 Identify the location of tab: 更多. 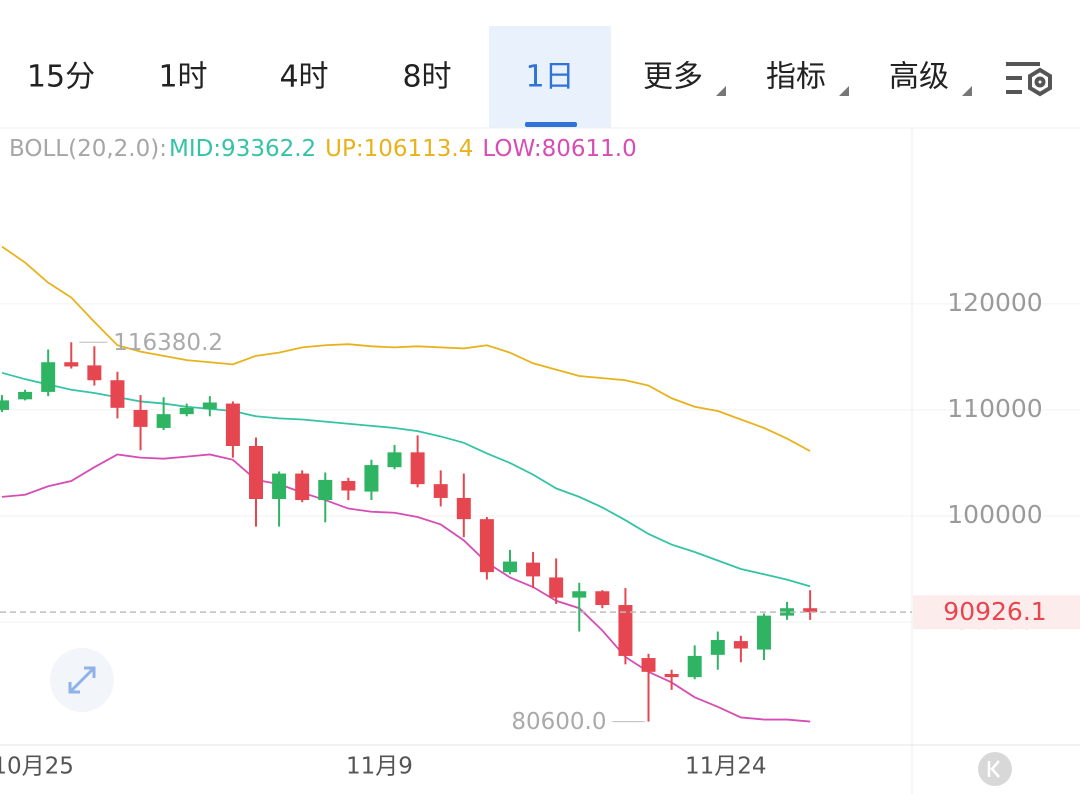
(673, 77).